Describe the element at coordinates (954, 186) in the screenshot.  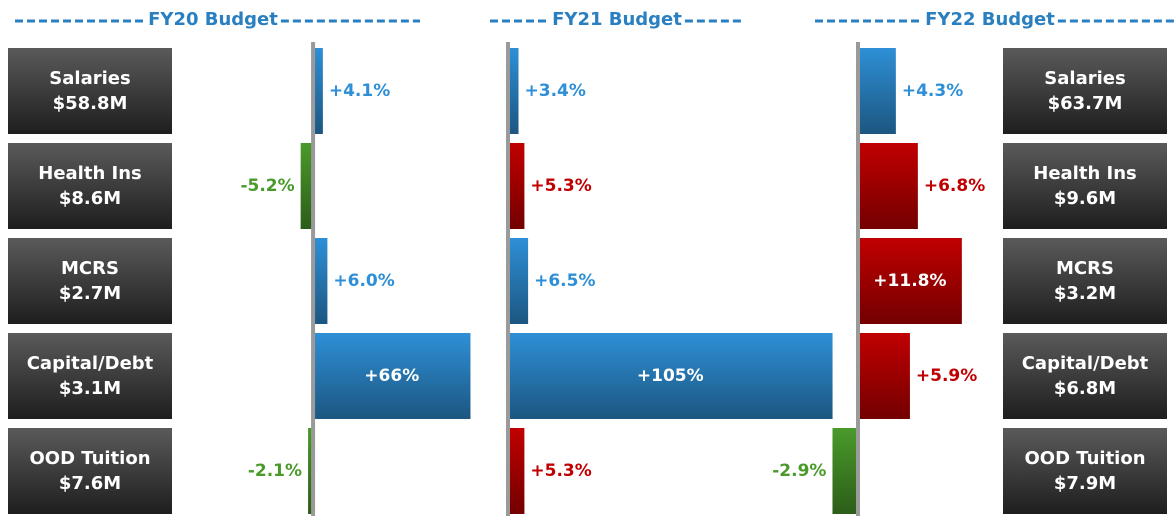
I see `value-label: +6.8%` at that location.